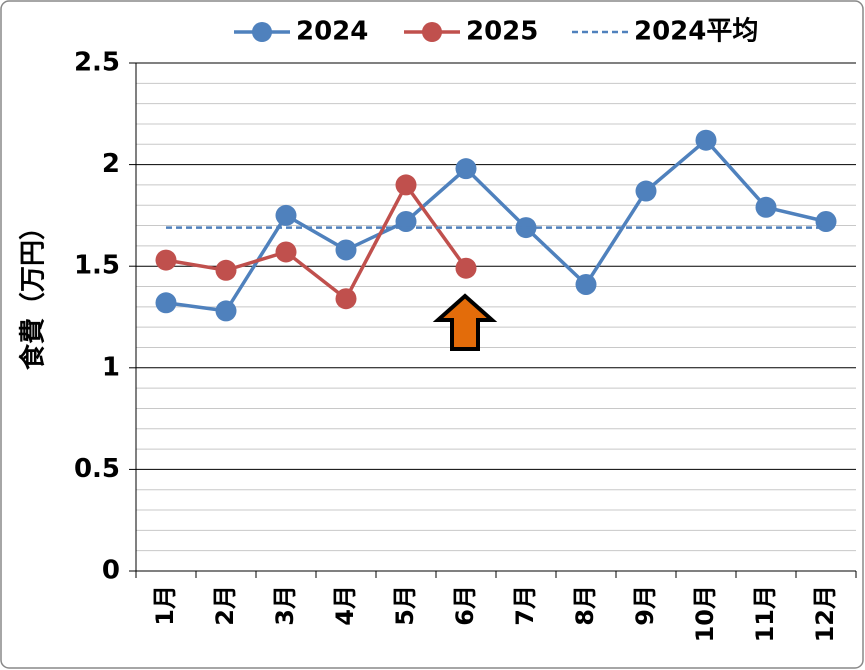 Image resolution: width=865 pixels, height=670 pixels. What do you see at coordinates (525, 605) in the screenshot?
I see `x-tick-label: 7月` at bounding box center [525, 605].